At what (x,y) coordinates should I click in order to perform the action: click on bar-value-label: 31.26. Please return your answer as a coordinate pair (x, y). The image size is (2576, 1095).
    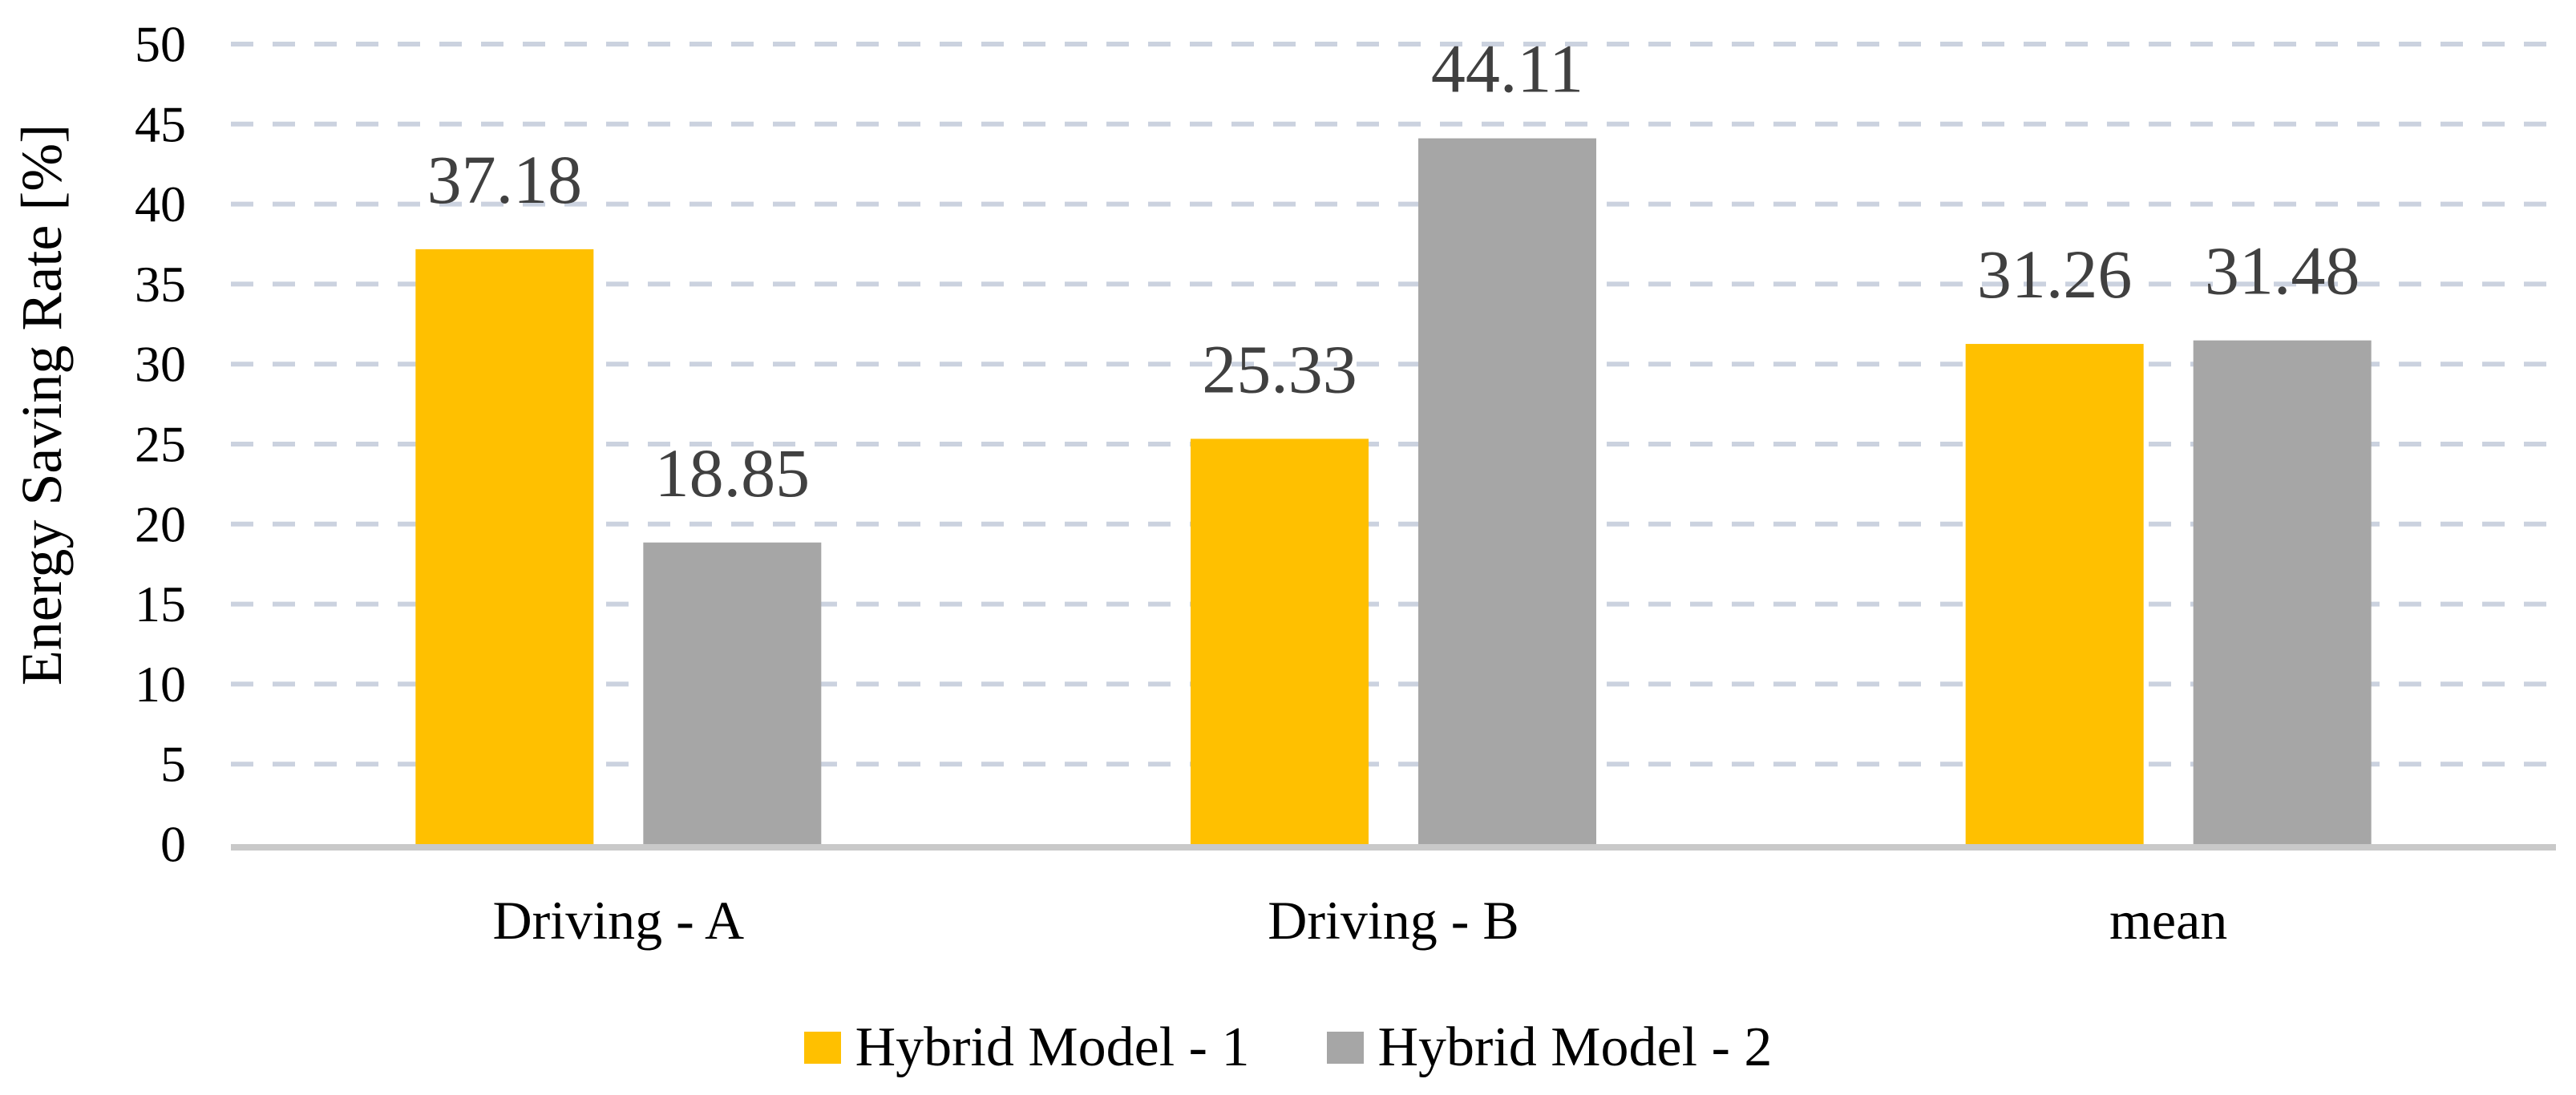
    Looking at the image, I should click on (2055, 274).